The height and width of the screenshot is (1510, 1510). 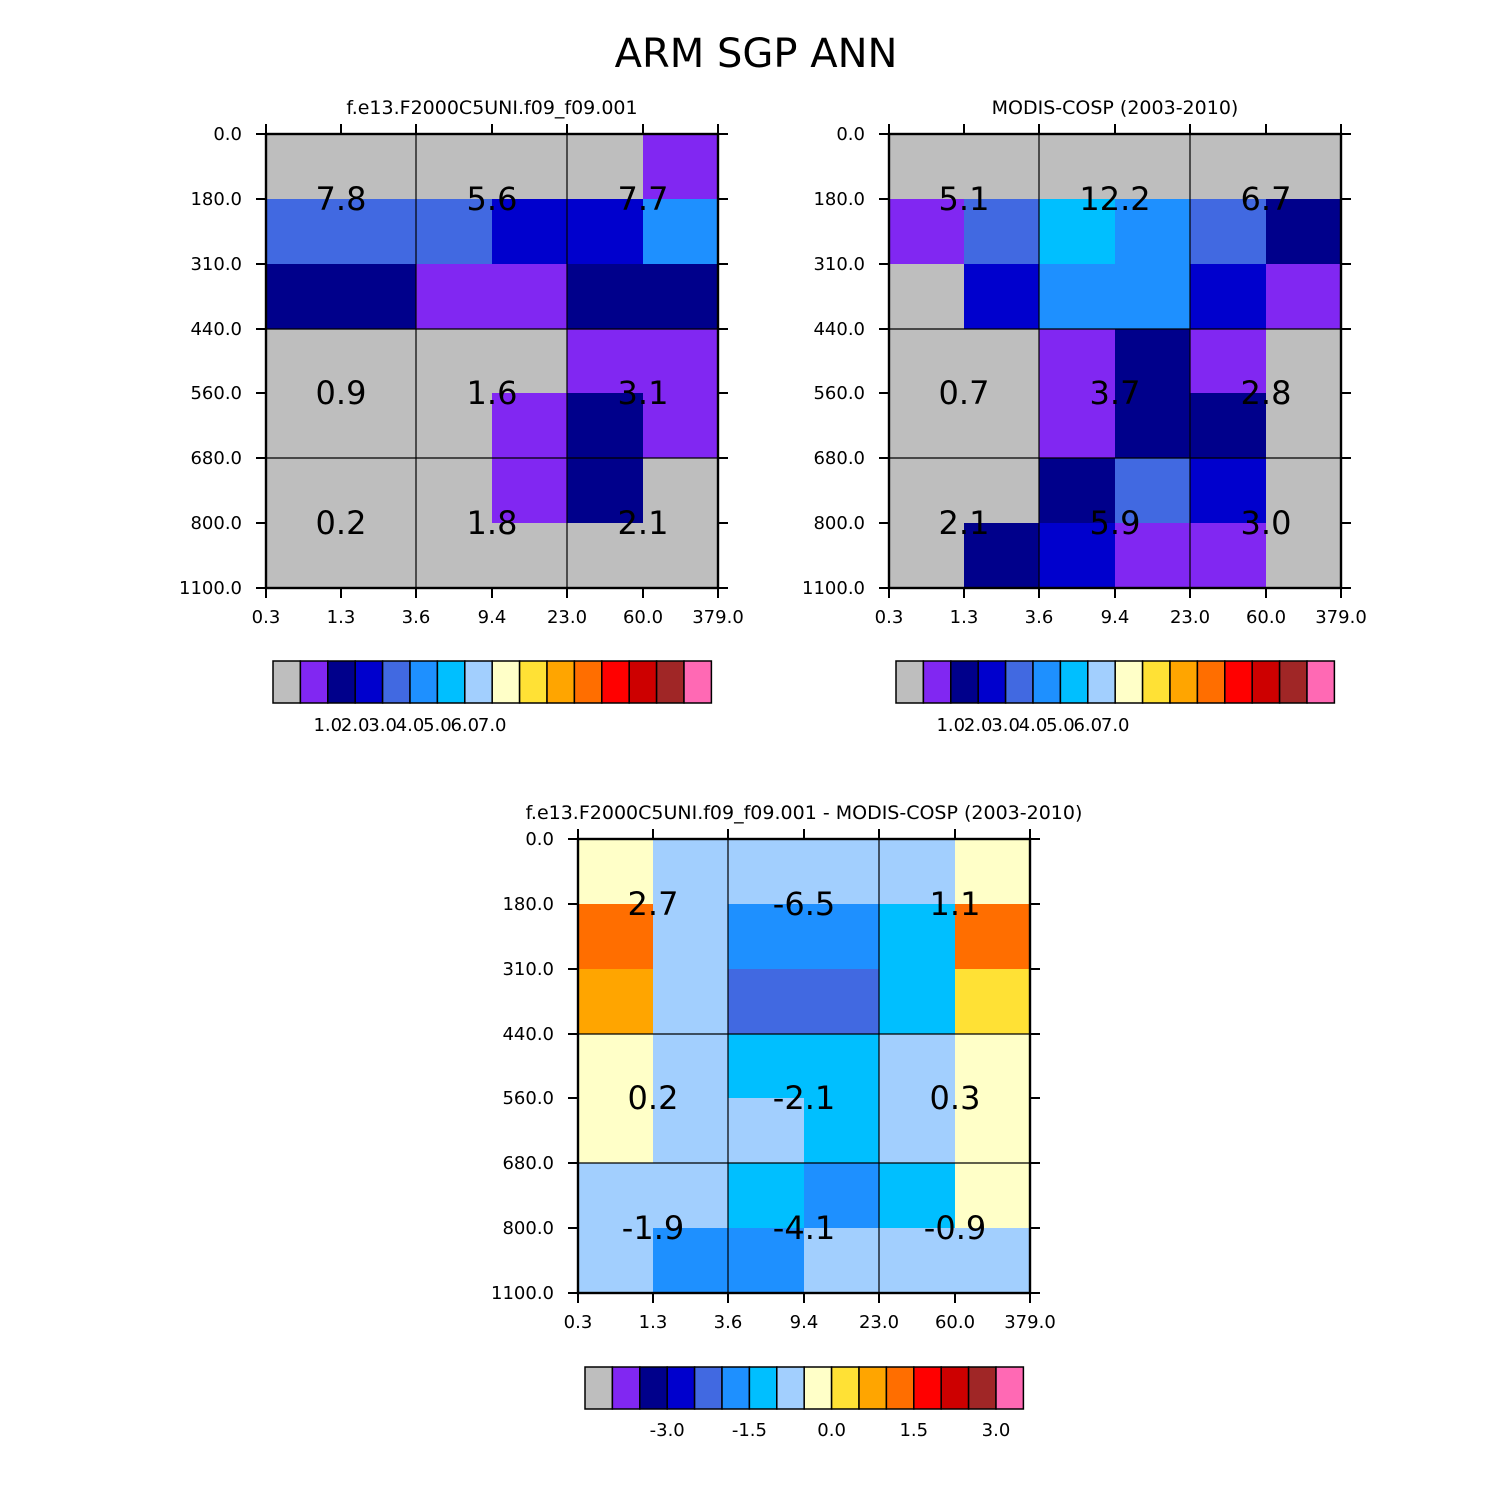 I want to click on x-tick-label: 3.6, so click(x=1039, y=617).